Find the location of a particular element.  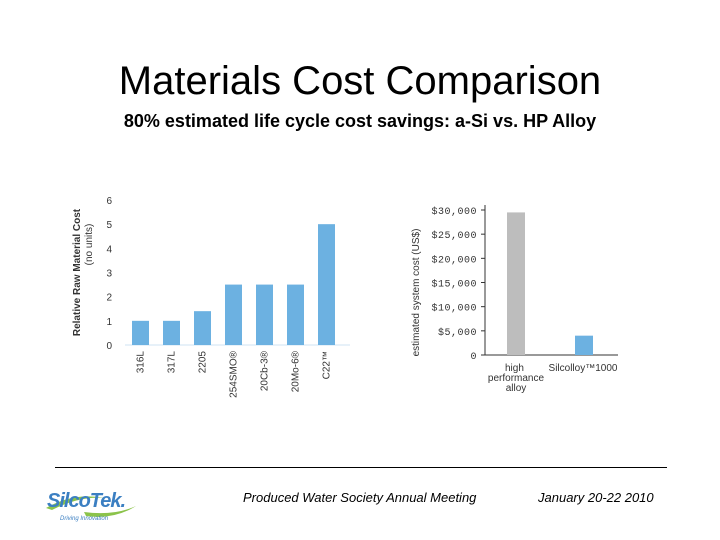

x-tick-label: 316L is located at coordinates (141, 362).